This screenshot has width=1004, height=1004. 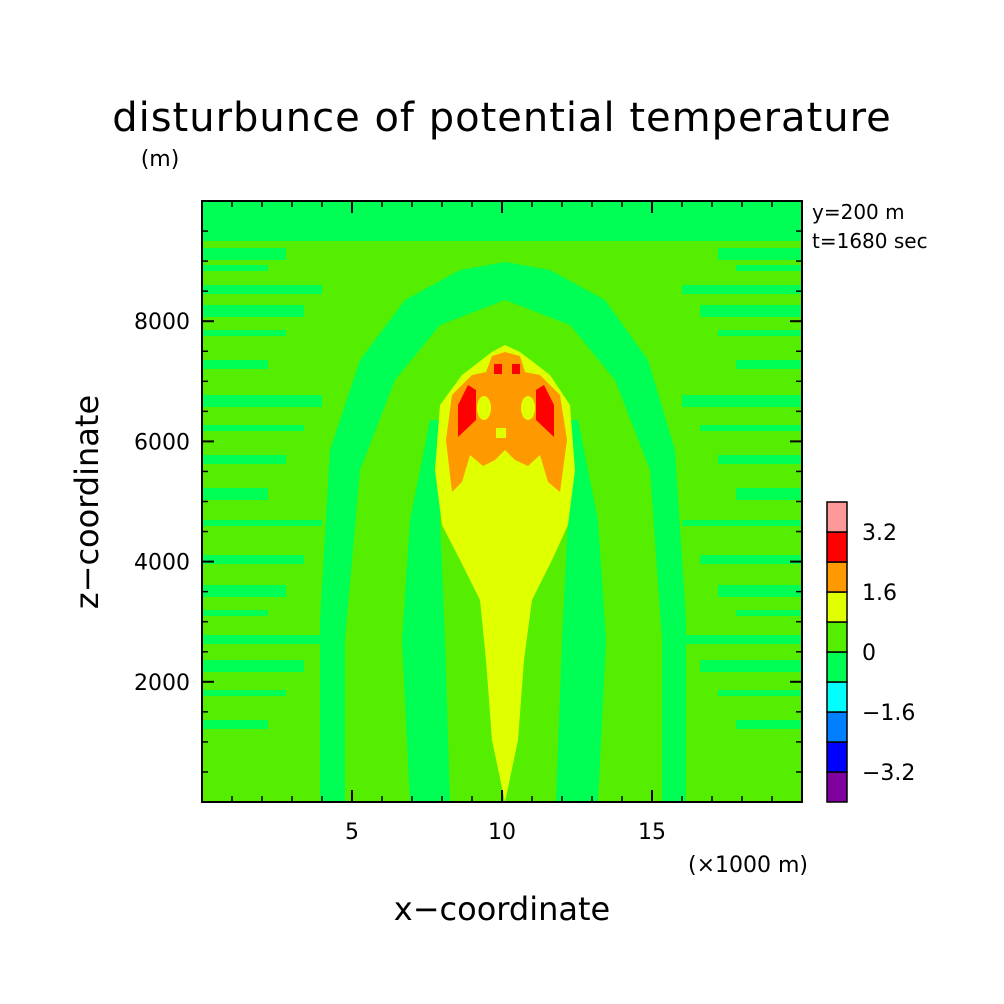 I want to click on y-tick-label: 4000, so click(x=162, y=563).